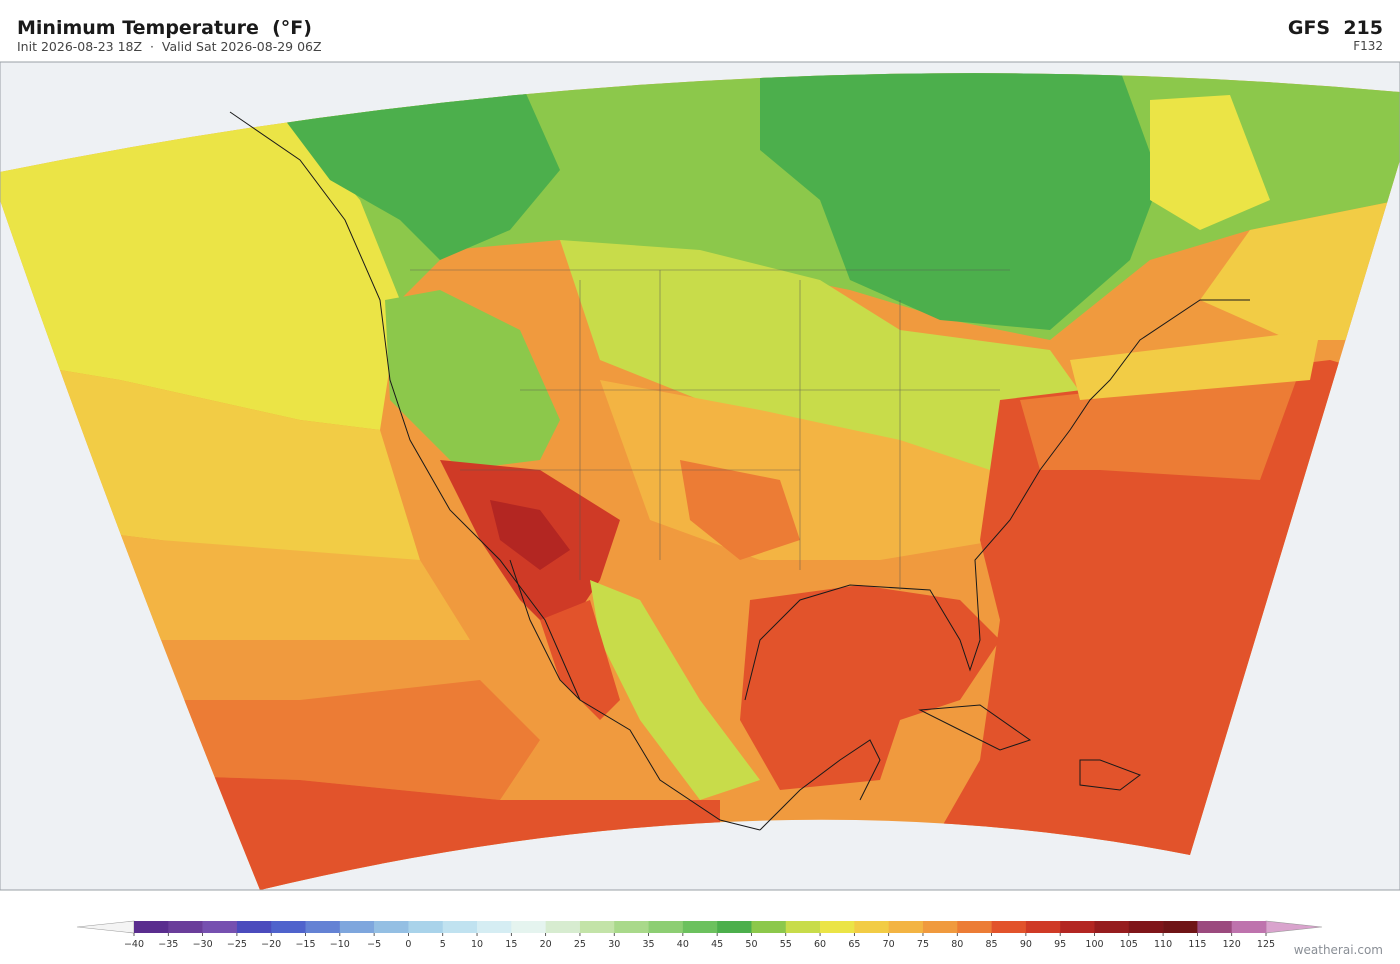 This screenshot has height=964, width=1400. Describe the element at coordinates (305, 944) in the screenshot. I see `tick-label: −15` at that location.